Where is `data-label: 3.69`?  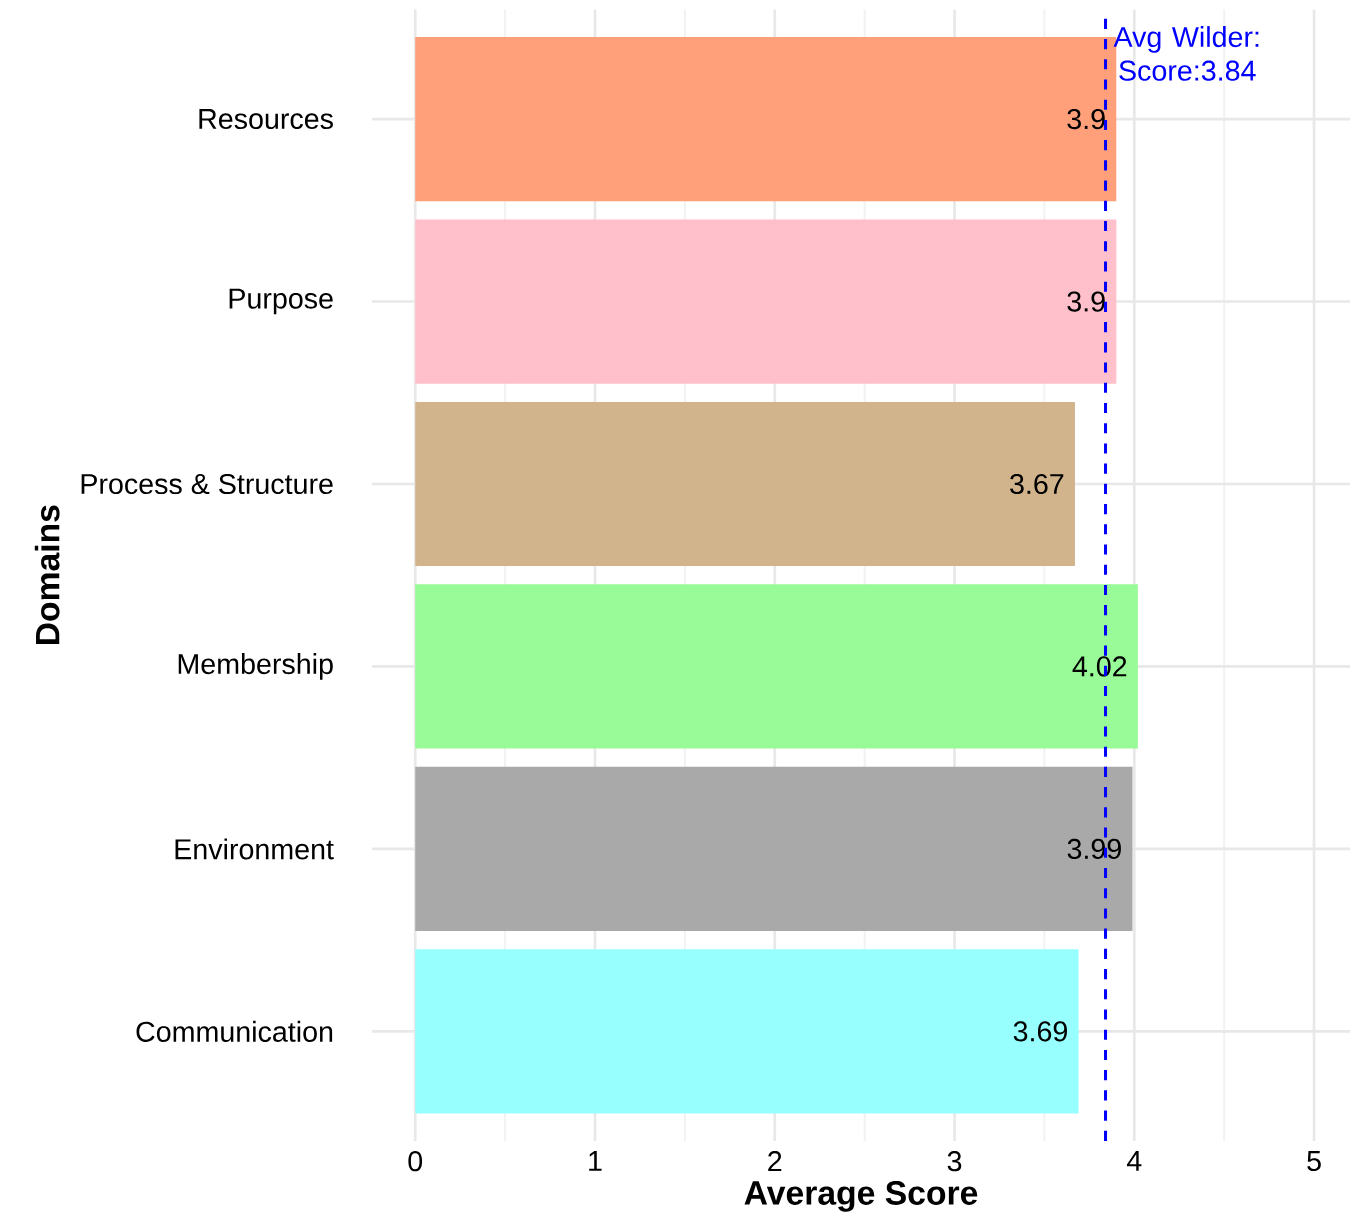
data-label: 3.69 is located at coordinates (1040, 1031).